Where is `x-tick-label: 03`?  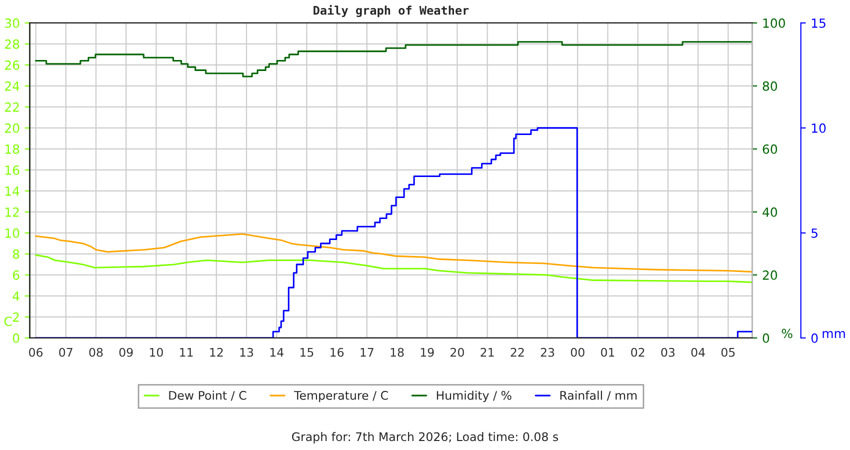 x-tick-label: 03 is located at coordinates (668, 352).